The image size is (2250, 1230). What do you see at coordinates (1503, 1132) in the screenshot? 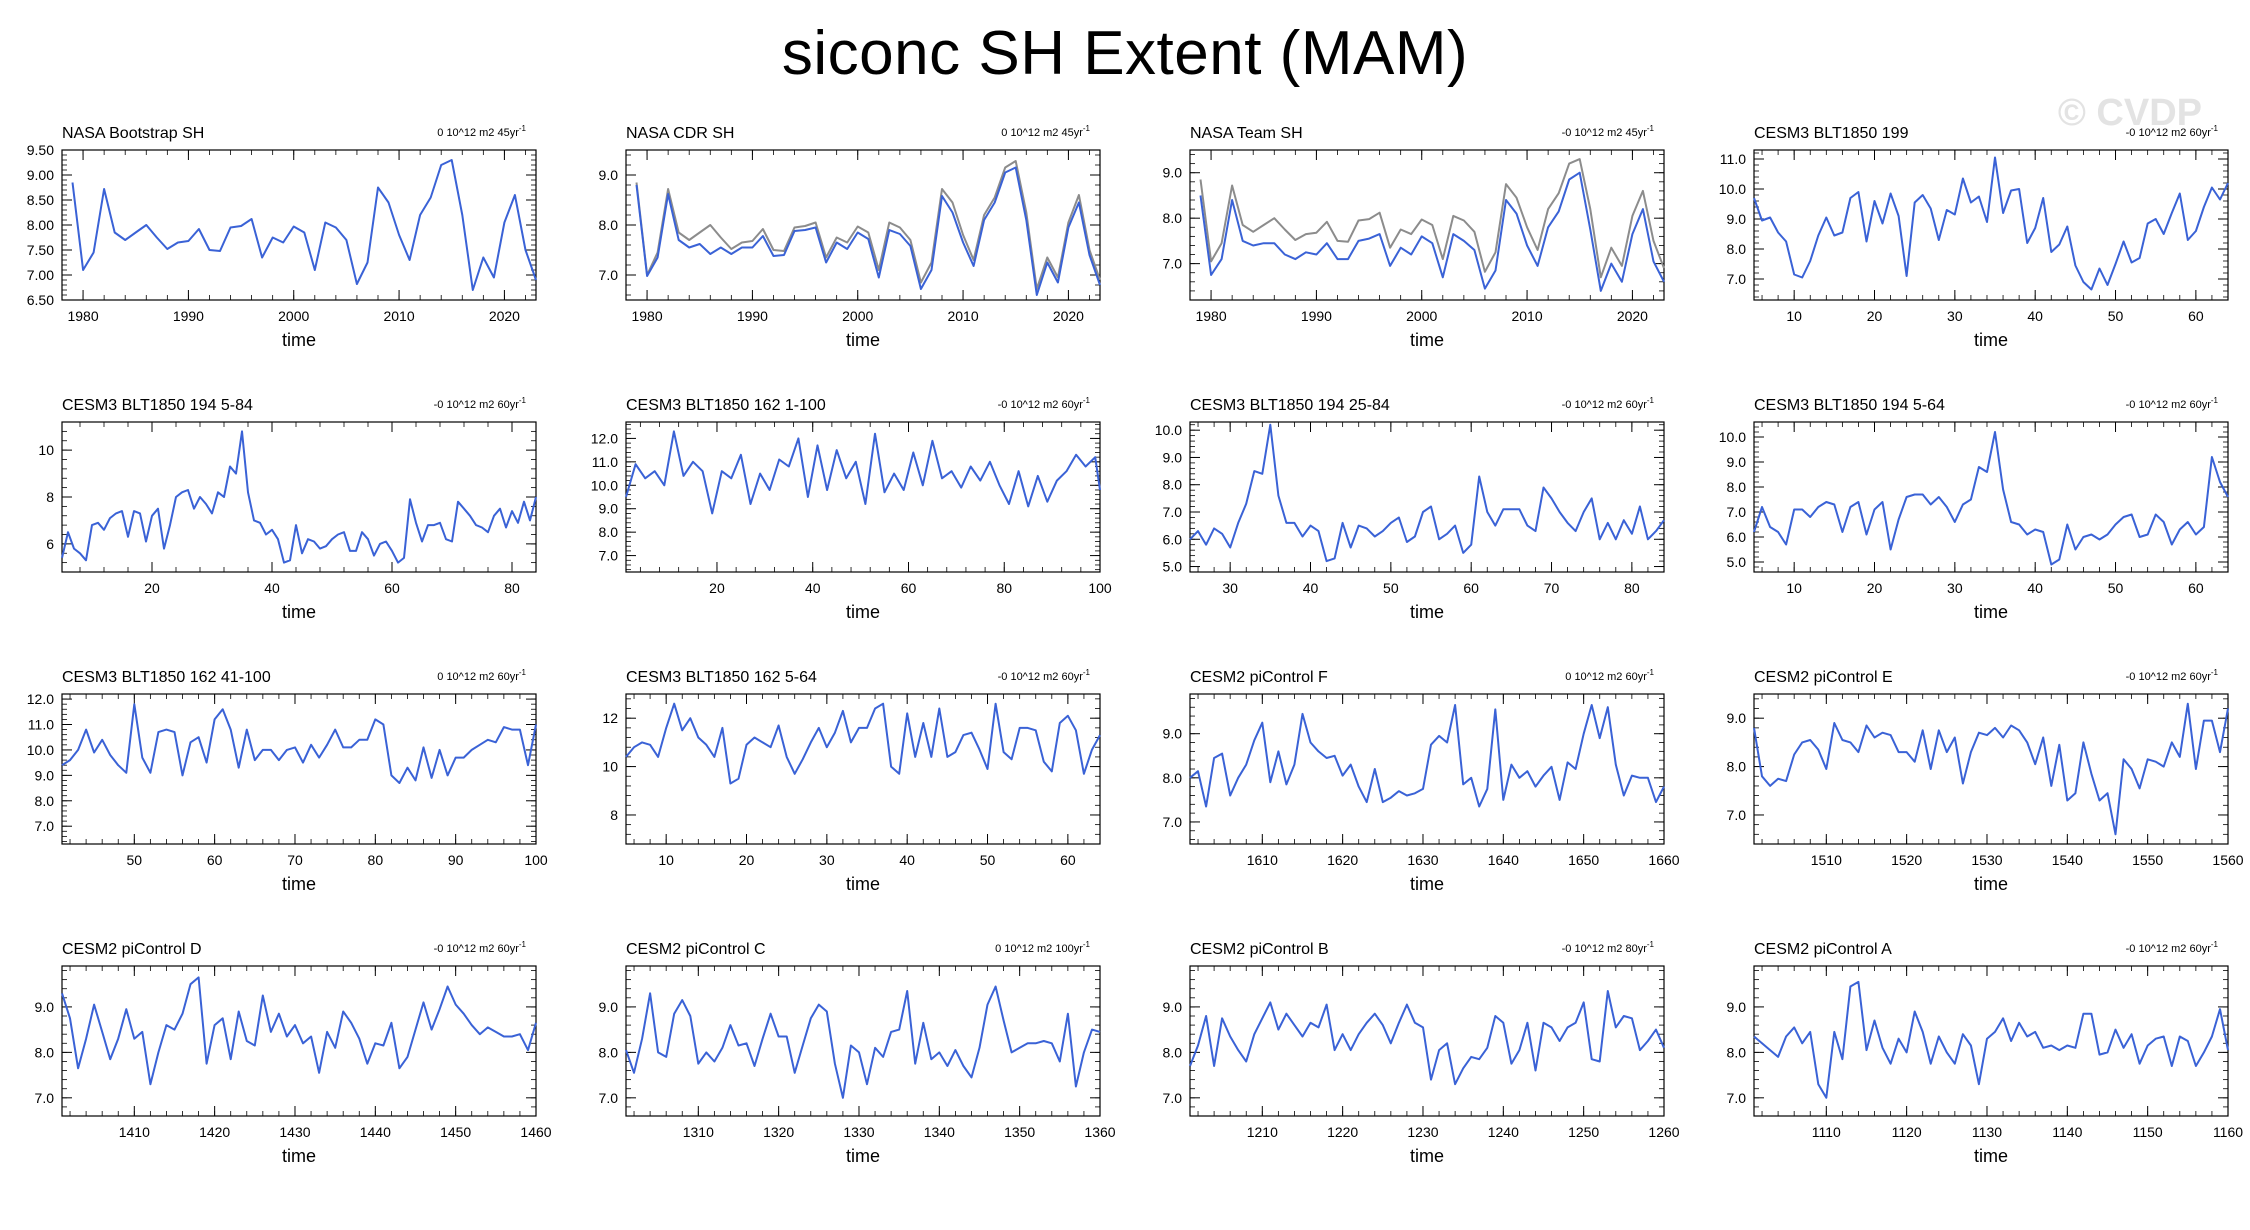
I see `x-tick-label: 1240` at bounding box center [1503, 1132].